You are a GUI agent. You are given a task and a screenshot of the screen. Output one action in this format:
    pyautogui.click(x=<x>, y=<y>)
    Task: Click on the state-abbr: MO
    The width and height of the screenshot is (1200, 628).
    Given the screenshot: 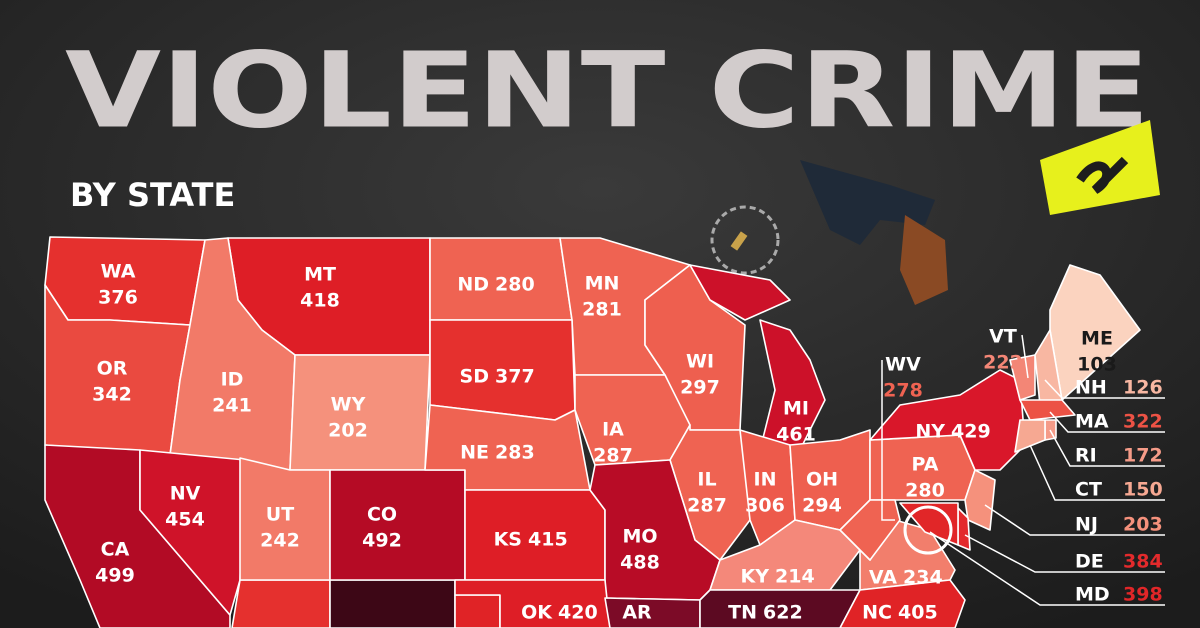 What is the action you would take?
    pyautogui.click(x=639, y=537)
    